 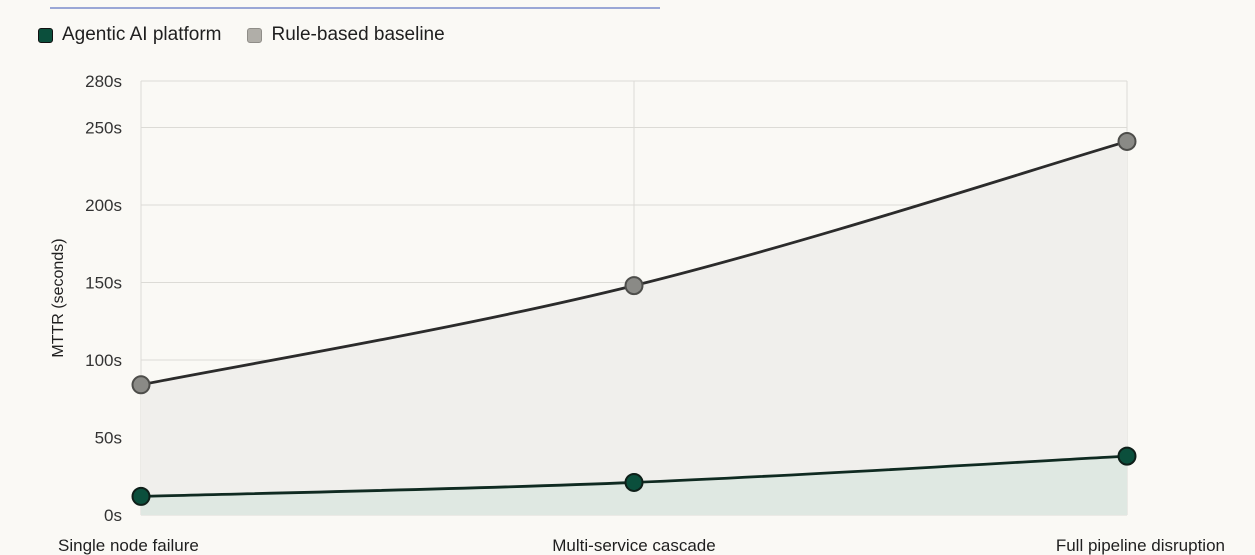 What do you see at coordinates (103, 81) in the screenshot?
I see `y-tick-label: 280s` at bounding box center [103, 81].